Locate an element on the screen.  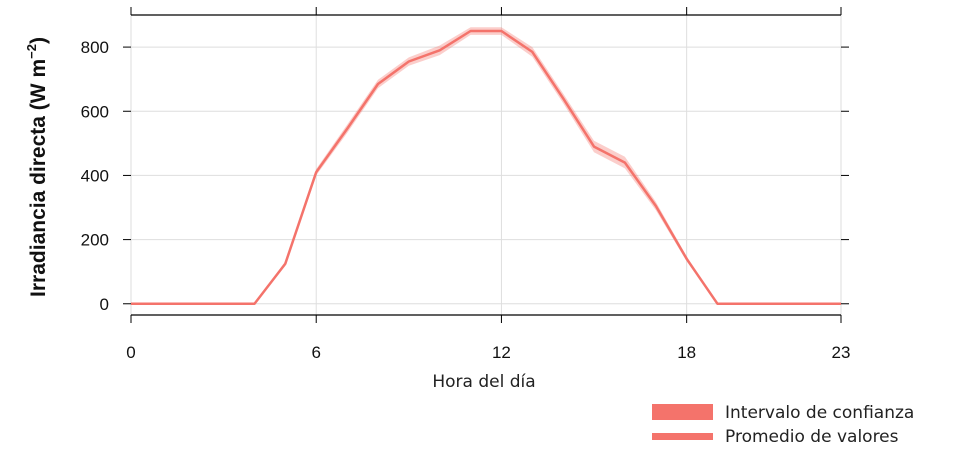
y-axis-title: Irradiancia directa (W m−2) is located at coordinates (37, 167).